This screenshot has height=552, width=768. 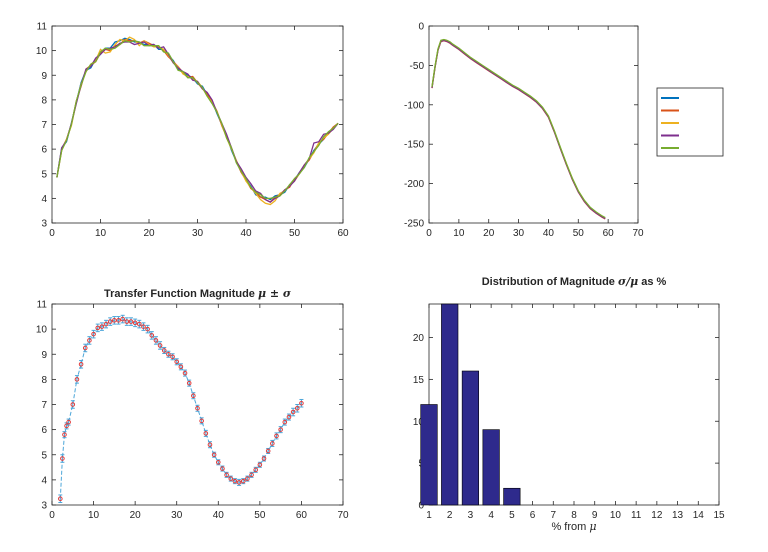 I want to click on x-axis-label-d-math: μ, so click(x=592, y=526).